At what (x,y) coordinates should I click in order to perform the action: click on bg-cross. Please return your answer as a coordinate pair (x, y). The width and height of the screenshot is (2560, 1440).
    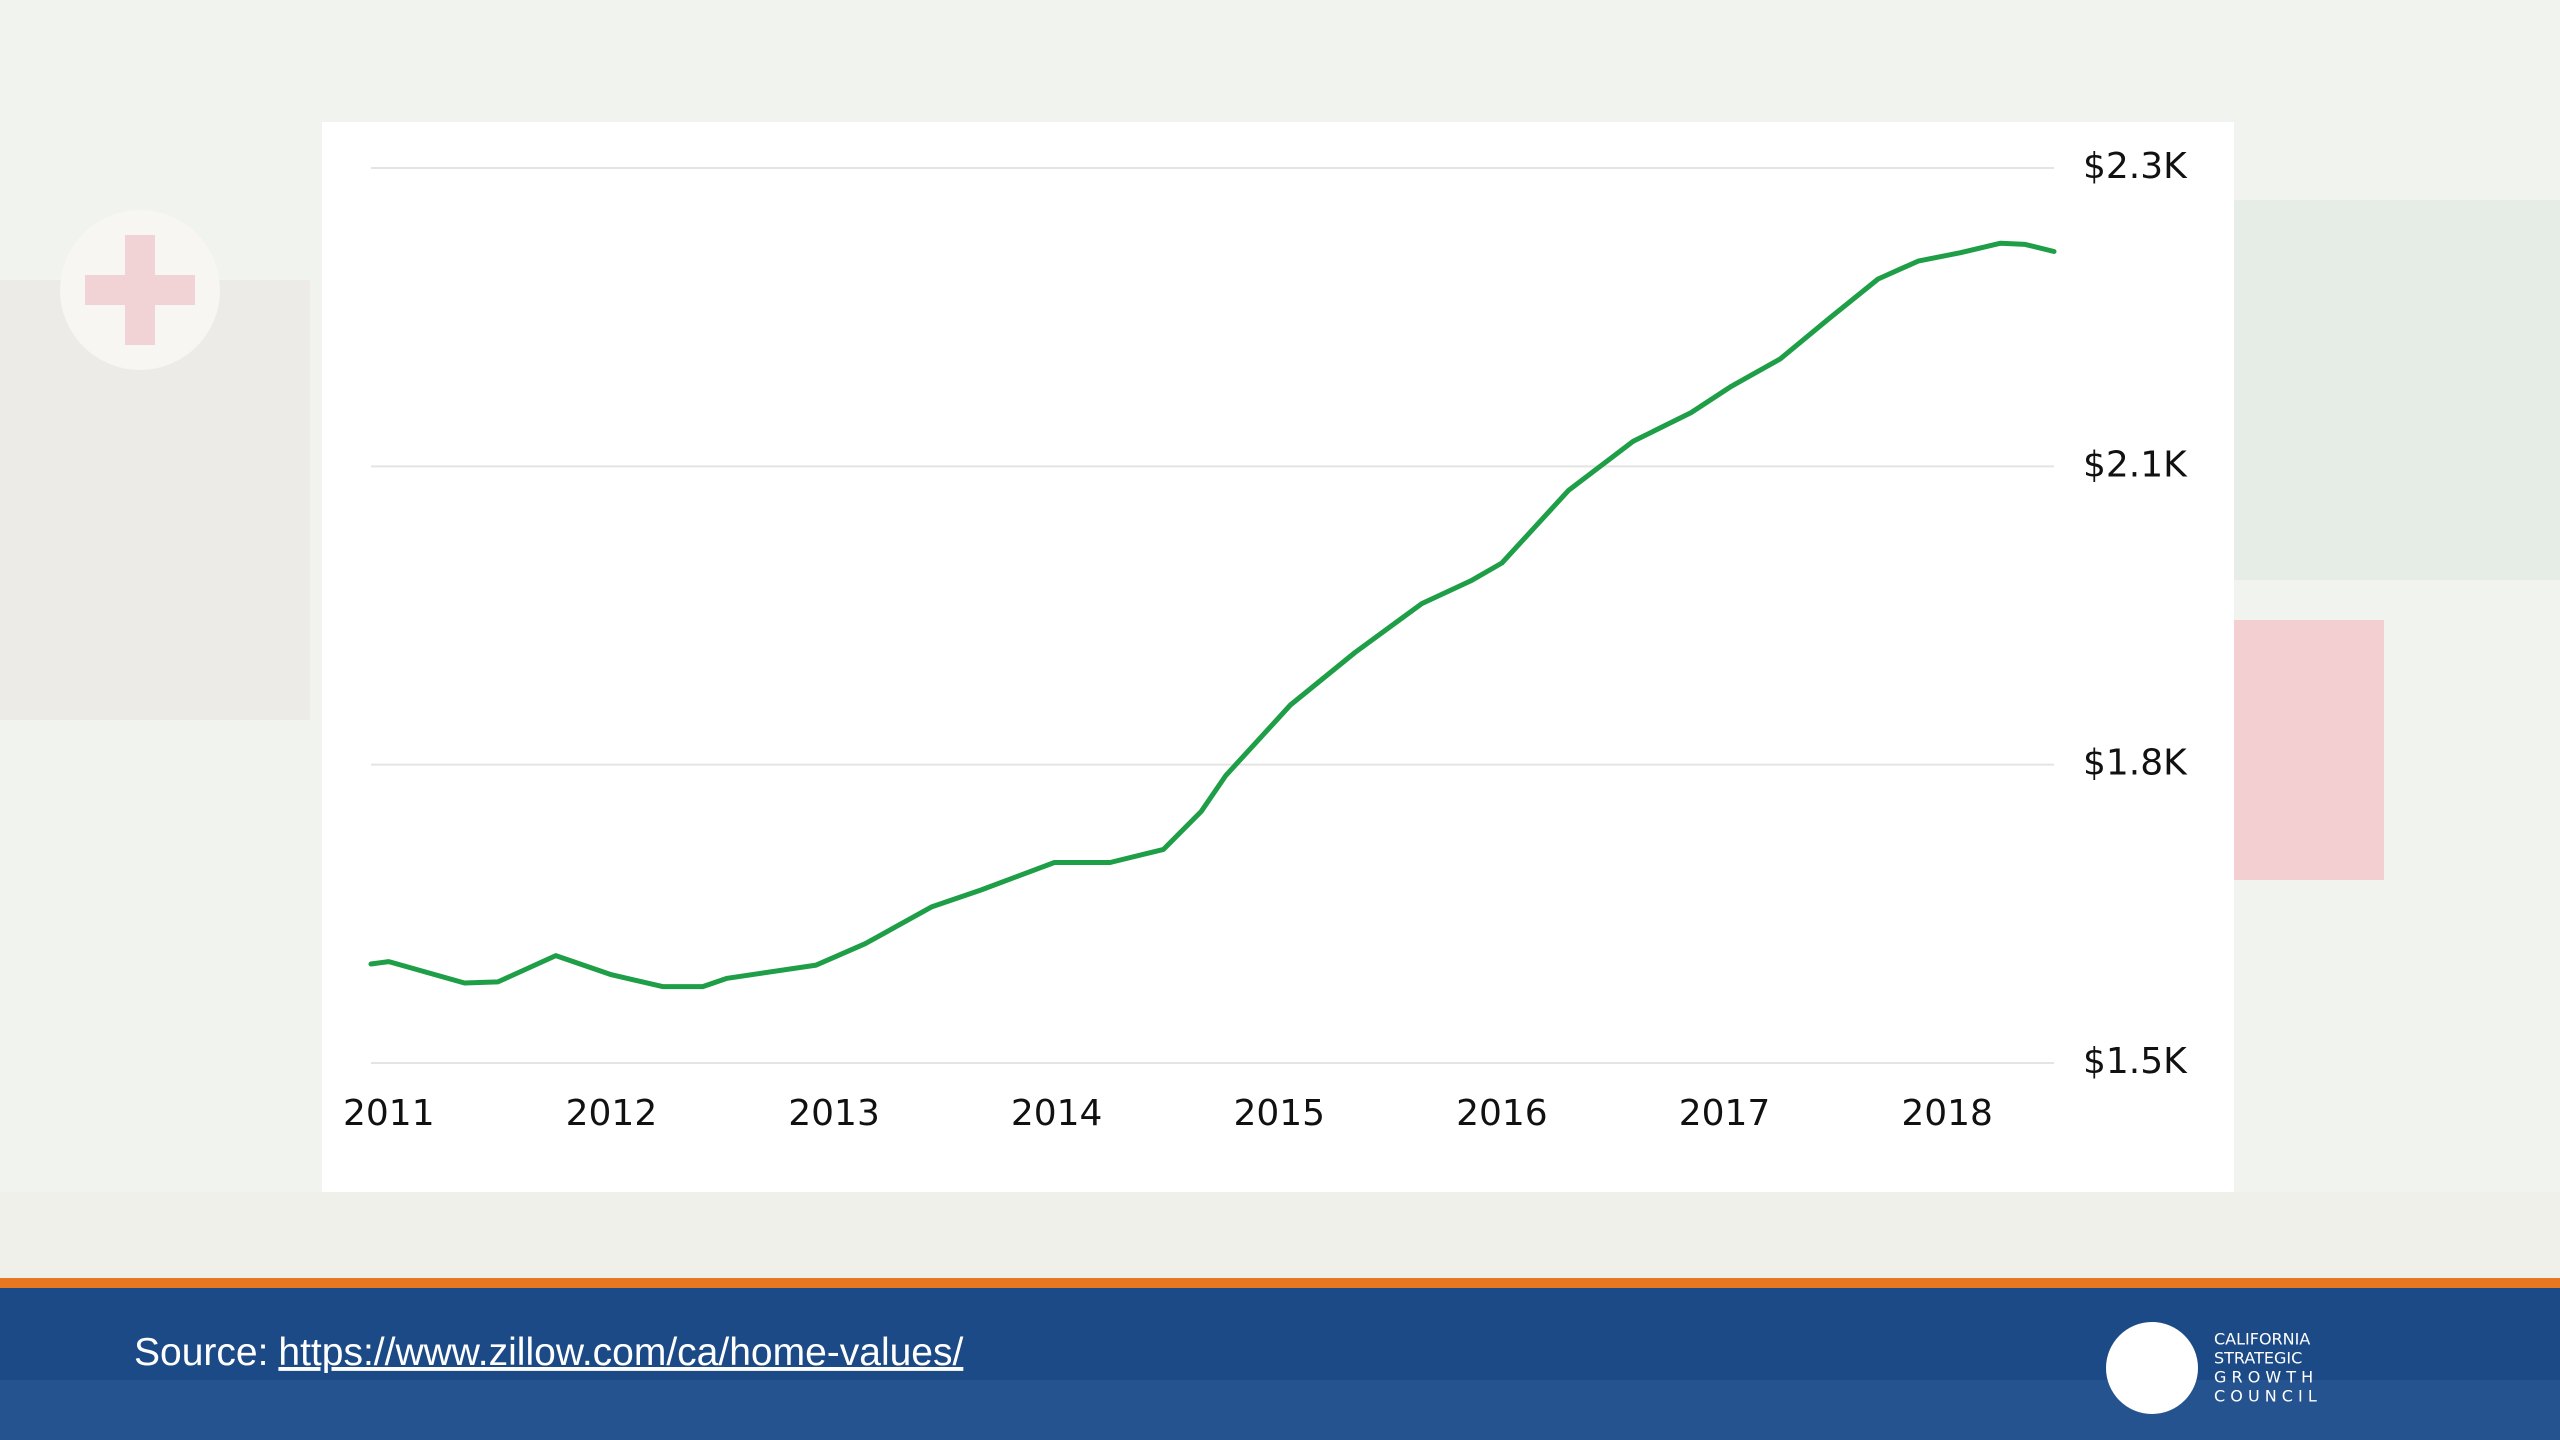
    Looking at the image, I should click on (140, 290).